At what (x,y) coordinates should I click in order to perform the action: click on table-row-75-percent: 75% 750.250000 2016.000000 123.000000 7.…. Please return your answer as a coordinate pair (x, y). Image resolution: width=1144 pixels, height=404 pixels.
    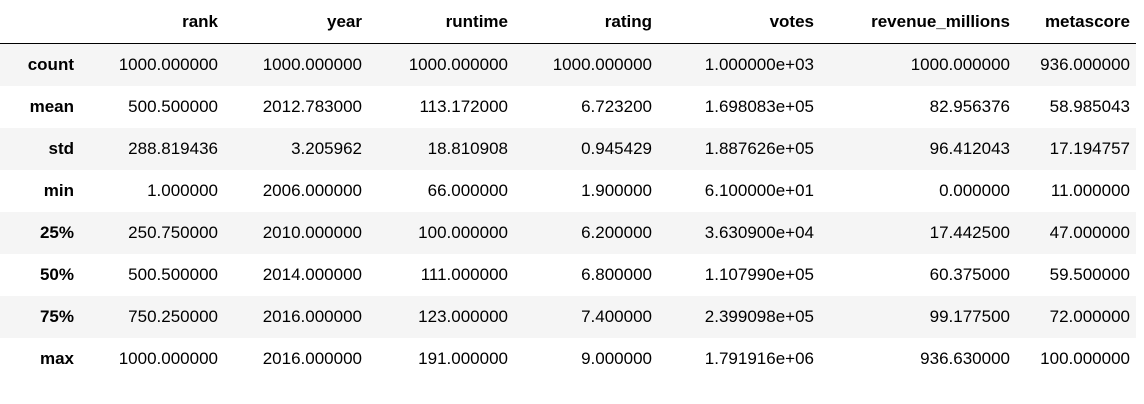
    Looking at the image, I should click on (568, 317).